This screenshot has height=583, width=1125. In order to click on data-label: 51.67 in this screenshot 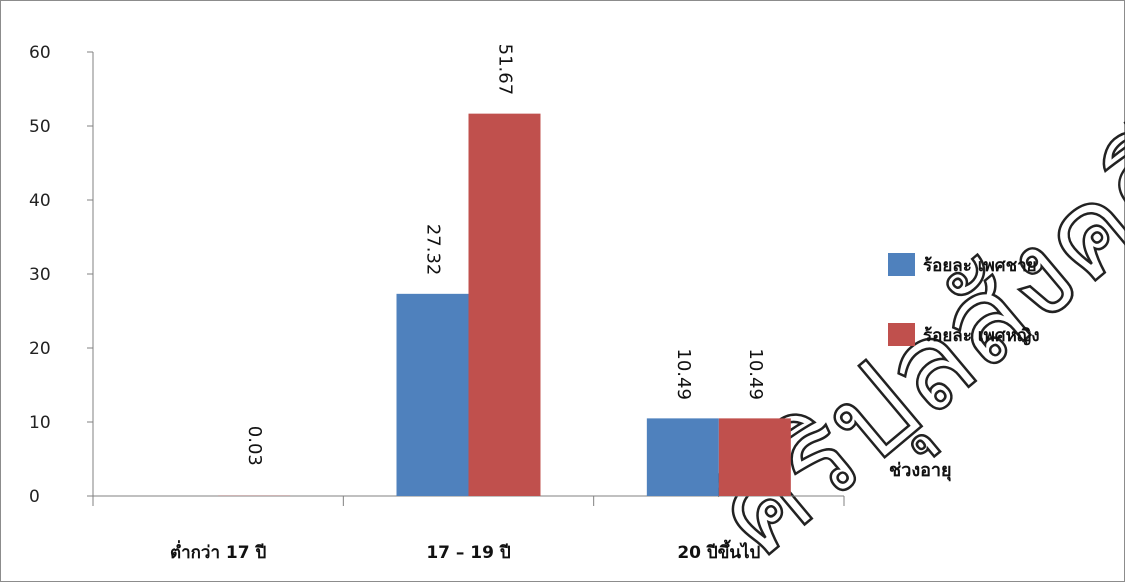, I will do `click(505, 70)`.